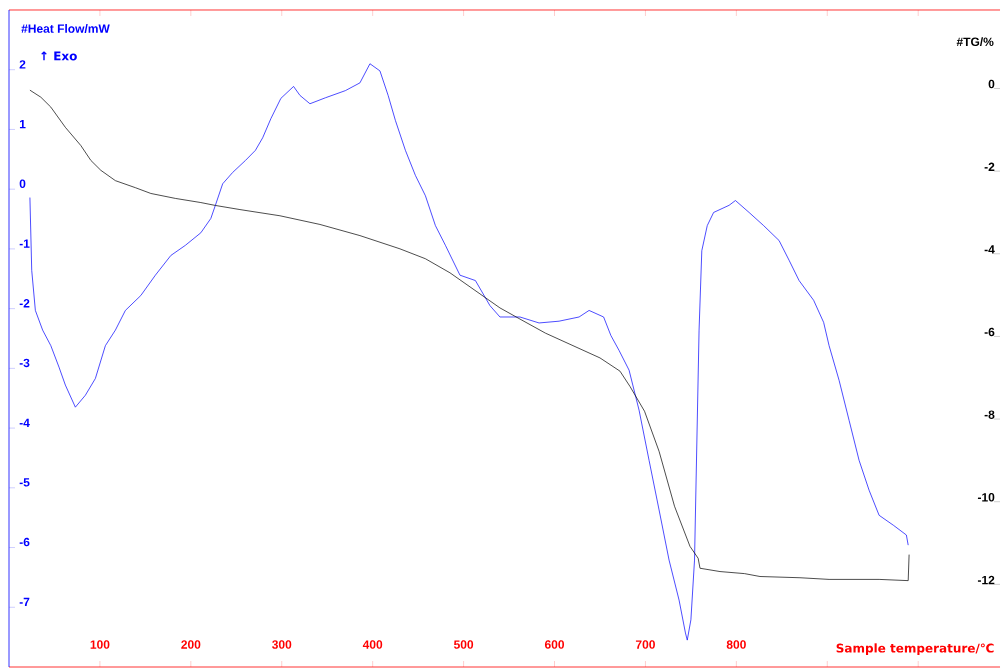 Image resolution: width=1003 pixels, height=668 pixels. Describe the element at coordinates (24, 422) in the screenshot. I see `y-tick-label: -4` at that location.